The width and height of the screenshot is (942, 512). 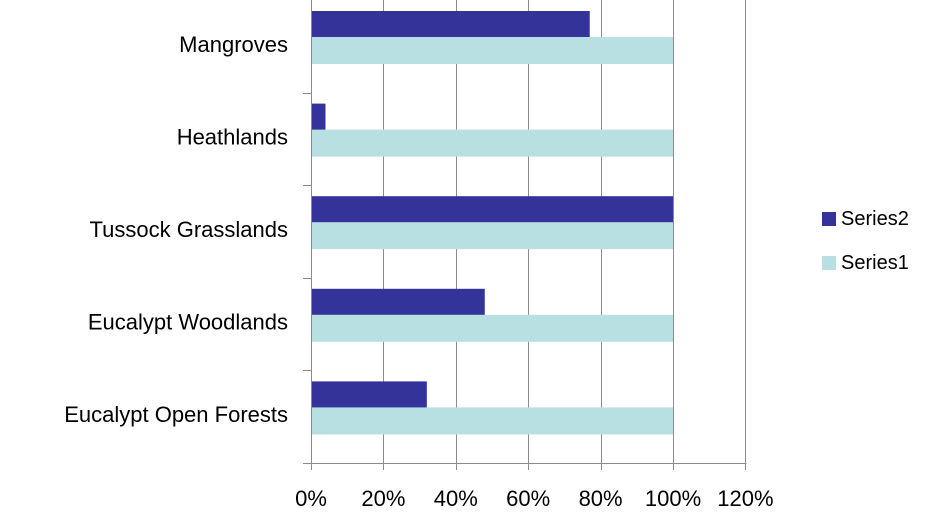 What do you see at coordinates (865, 241) in the screenshot?
I see `legend: Series2 Series1` at bounding box center [865, 241].